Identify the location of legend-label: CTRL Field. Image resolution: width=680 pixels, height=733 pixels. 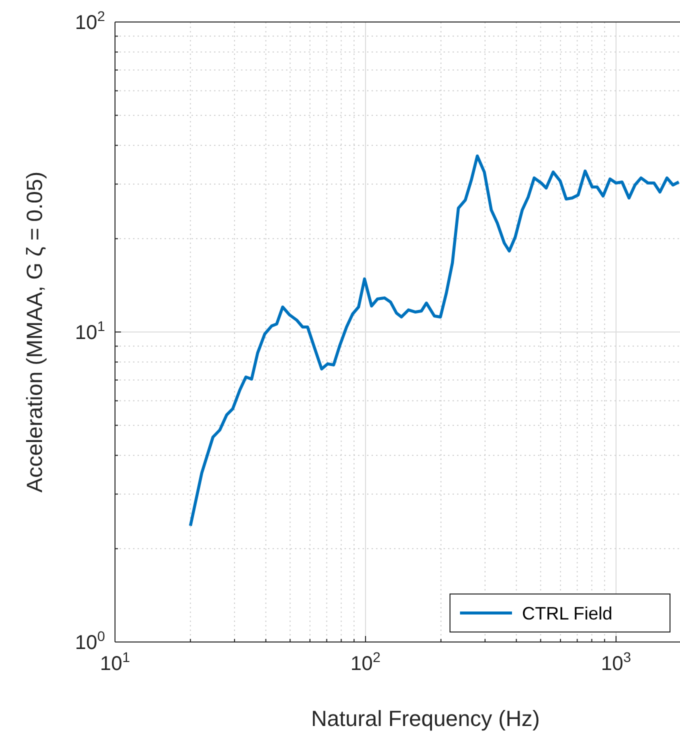
(567, 613).